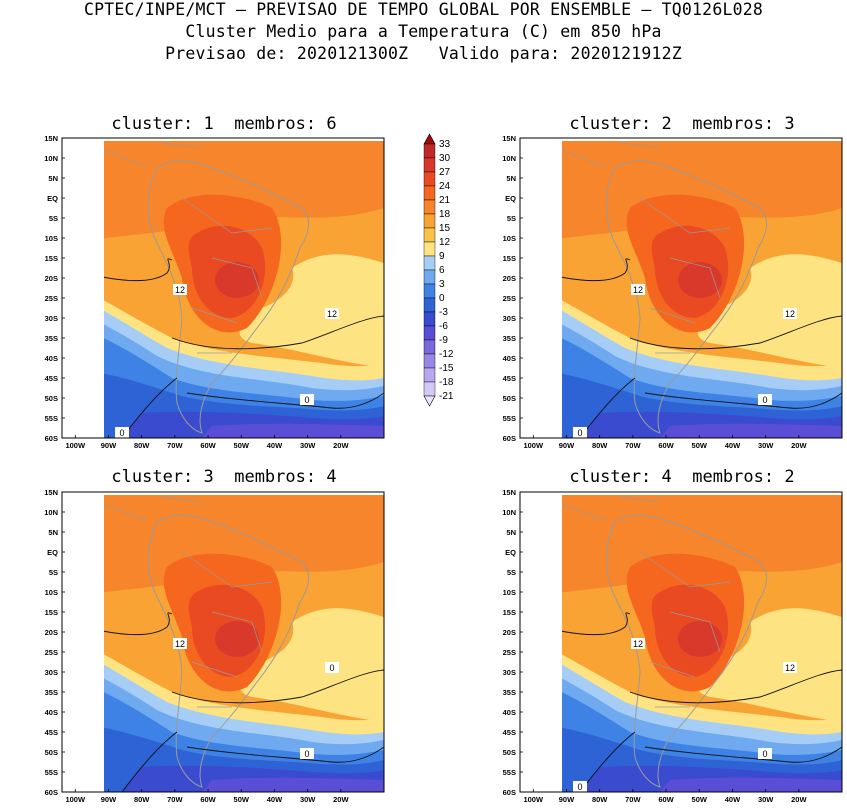 The height and width of the screenshot is (809, 847). What do you see at coordinates (51, 418) in the screenshot?
I see `lat-tick-label: 55S` at bounding box center [51, 418].